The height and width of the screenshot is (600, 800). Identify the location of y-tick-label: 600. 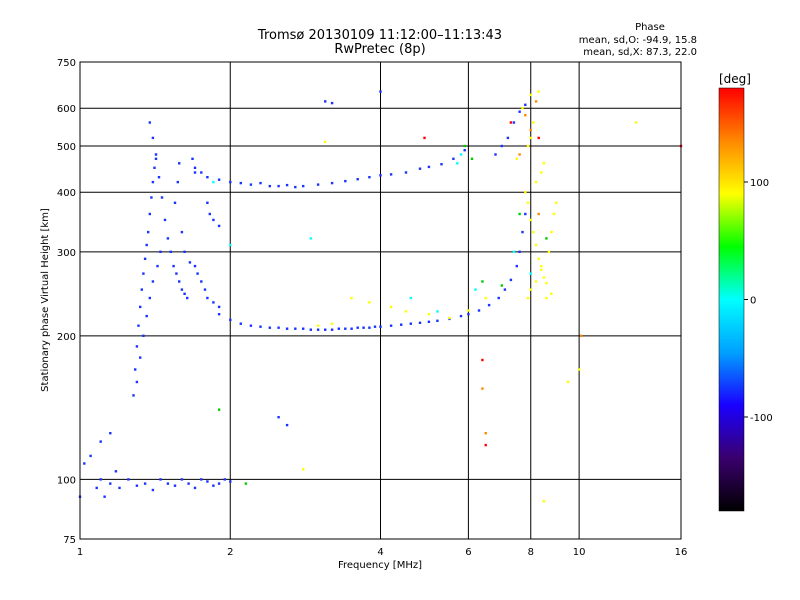
(66, 109).